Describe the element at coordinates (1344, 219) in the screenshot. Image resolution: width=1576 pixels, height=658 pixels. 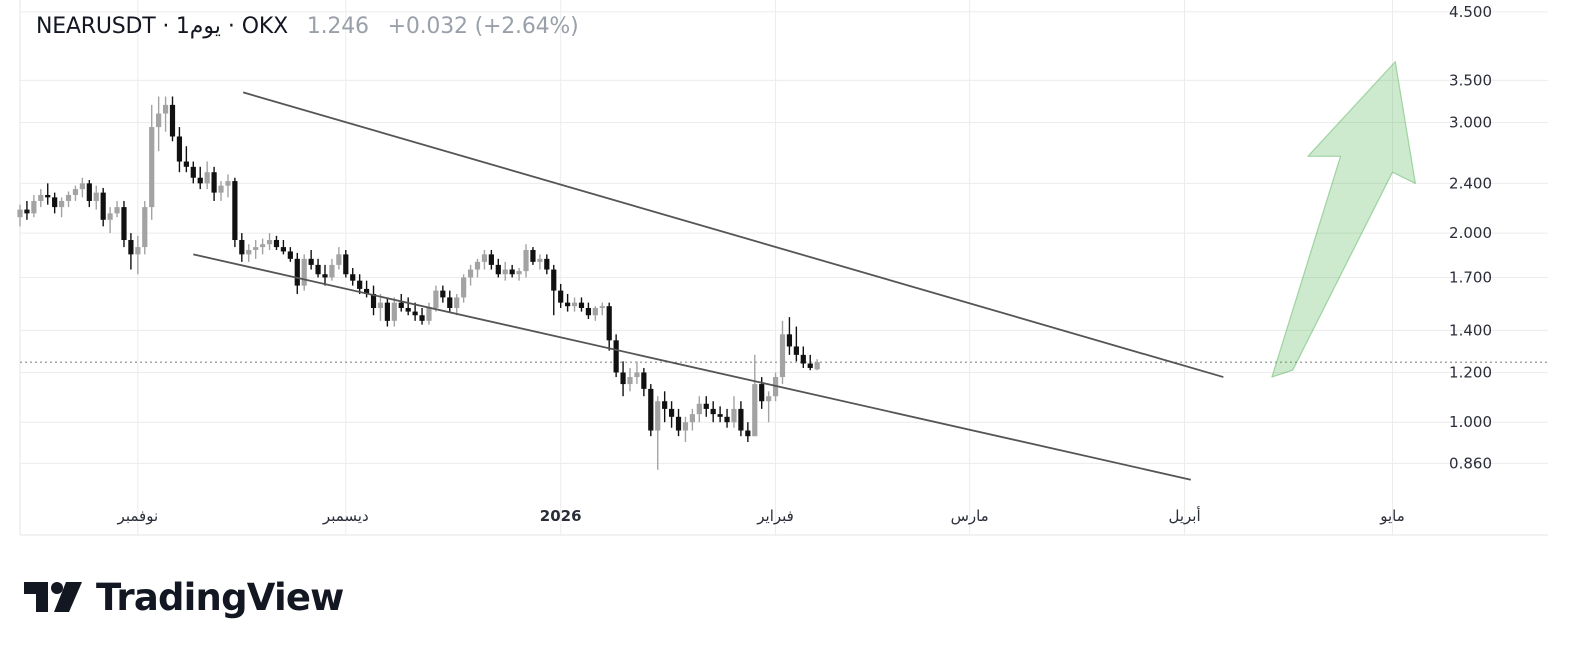
I see `target-arrow` at that location.